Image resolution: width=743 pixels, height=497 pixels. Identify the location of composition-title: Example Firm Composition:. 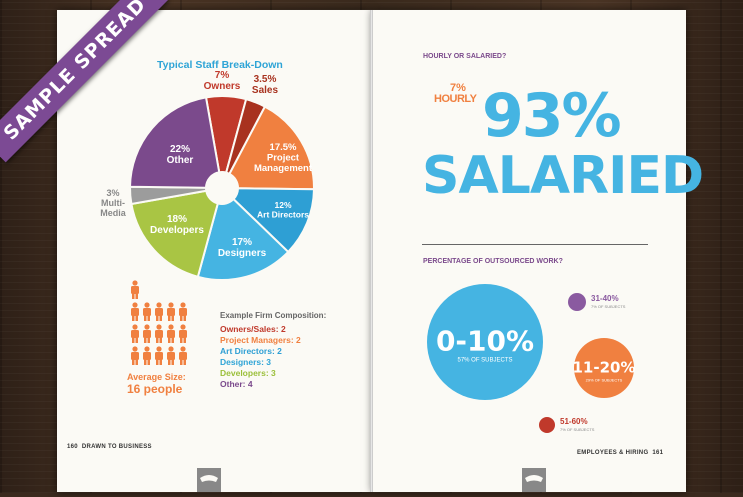
(273, 315).